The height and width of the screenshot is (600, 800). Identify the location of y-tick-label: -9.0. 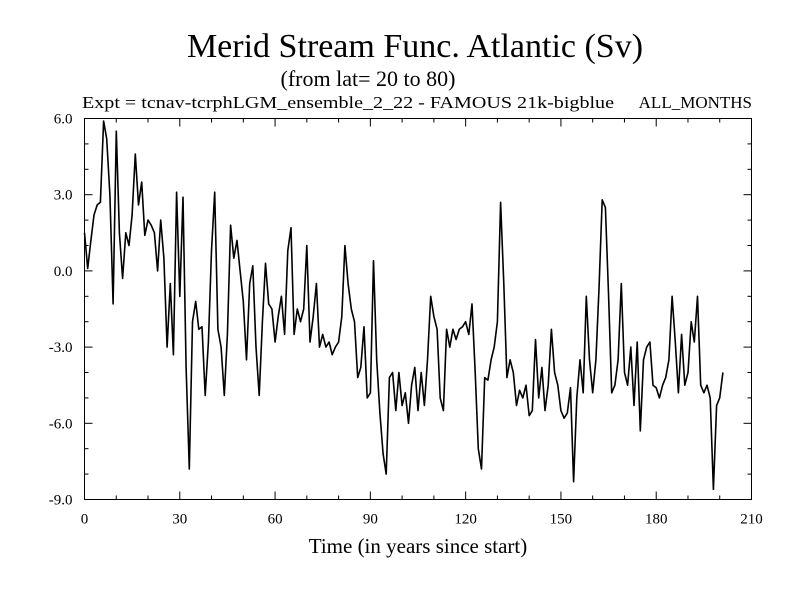
(61, 501).